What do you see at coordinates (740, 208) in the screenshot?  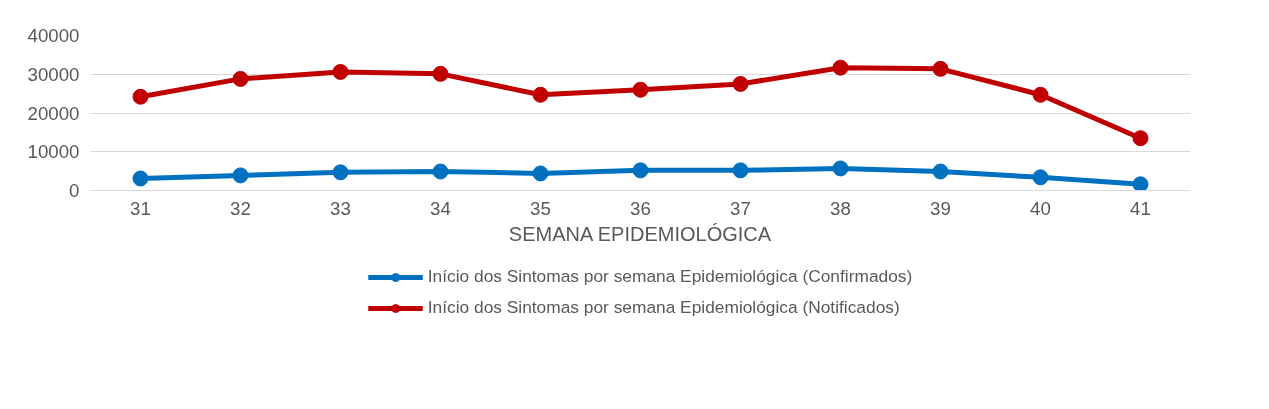 I see `x-tick-label: 37` at bounding box center [740, 208].